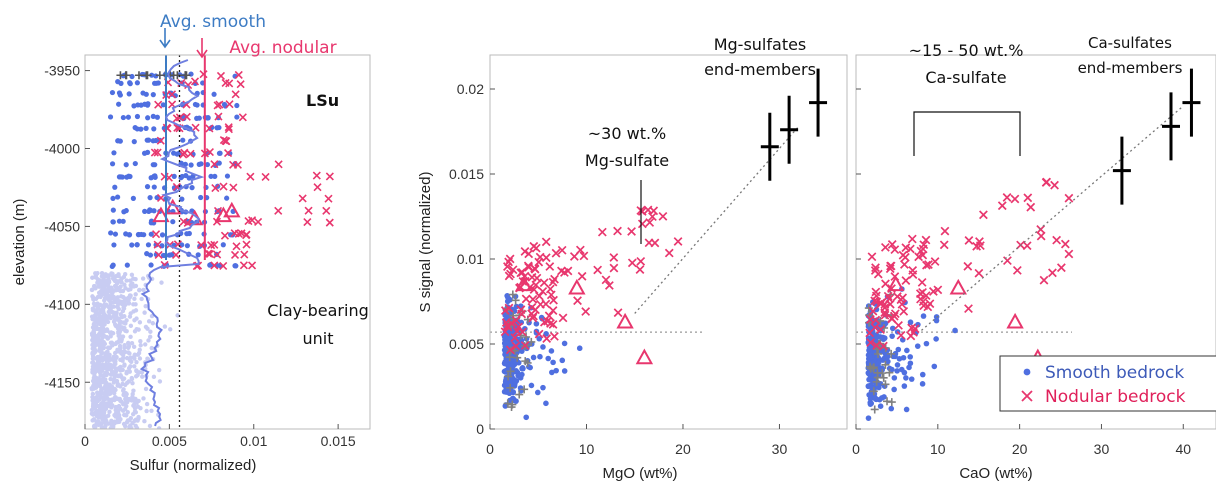 This screenshot has height=484, width=1216. What do you see at coordinates (794, 124) in the screenshot?
I see `endmember-markers` at bounding box center [794, 124].